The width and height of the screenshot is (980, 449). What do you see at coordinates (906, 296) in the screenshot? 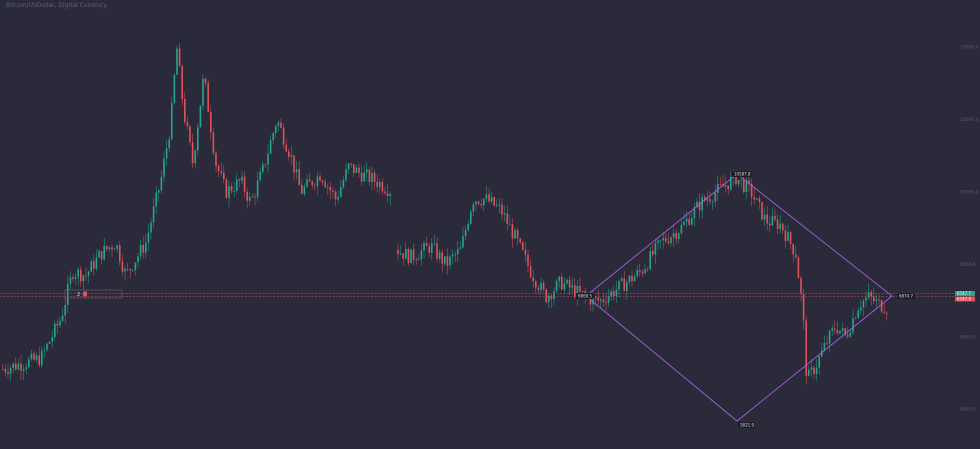
I see `diamond-right-label-box` at bounding box center [906, 296].